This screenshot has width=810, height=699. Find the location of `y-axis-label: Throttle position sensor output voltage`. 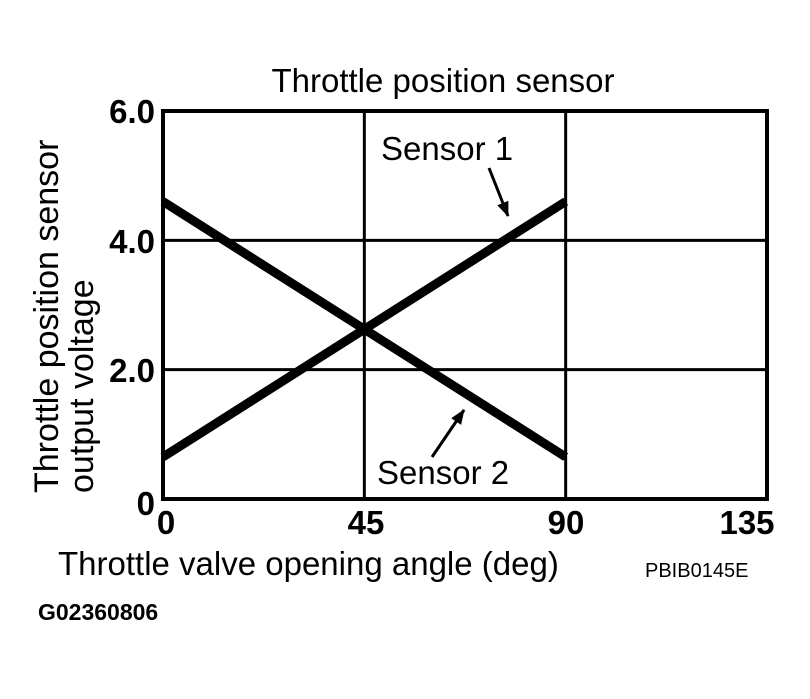

y-axis-label: Throttle position sensor output voltage is located at coordinates (64, 303).